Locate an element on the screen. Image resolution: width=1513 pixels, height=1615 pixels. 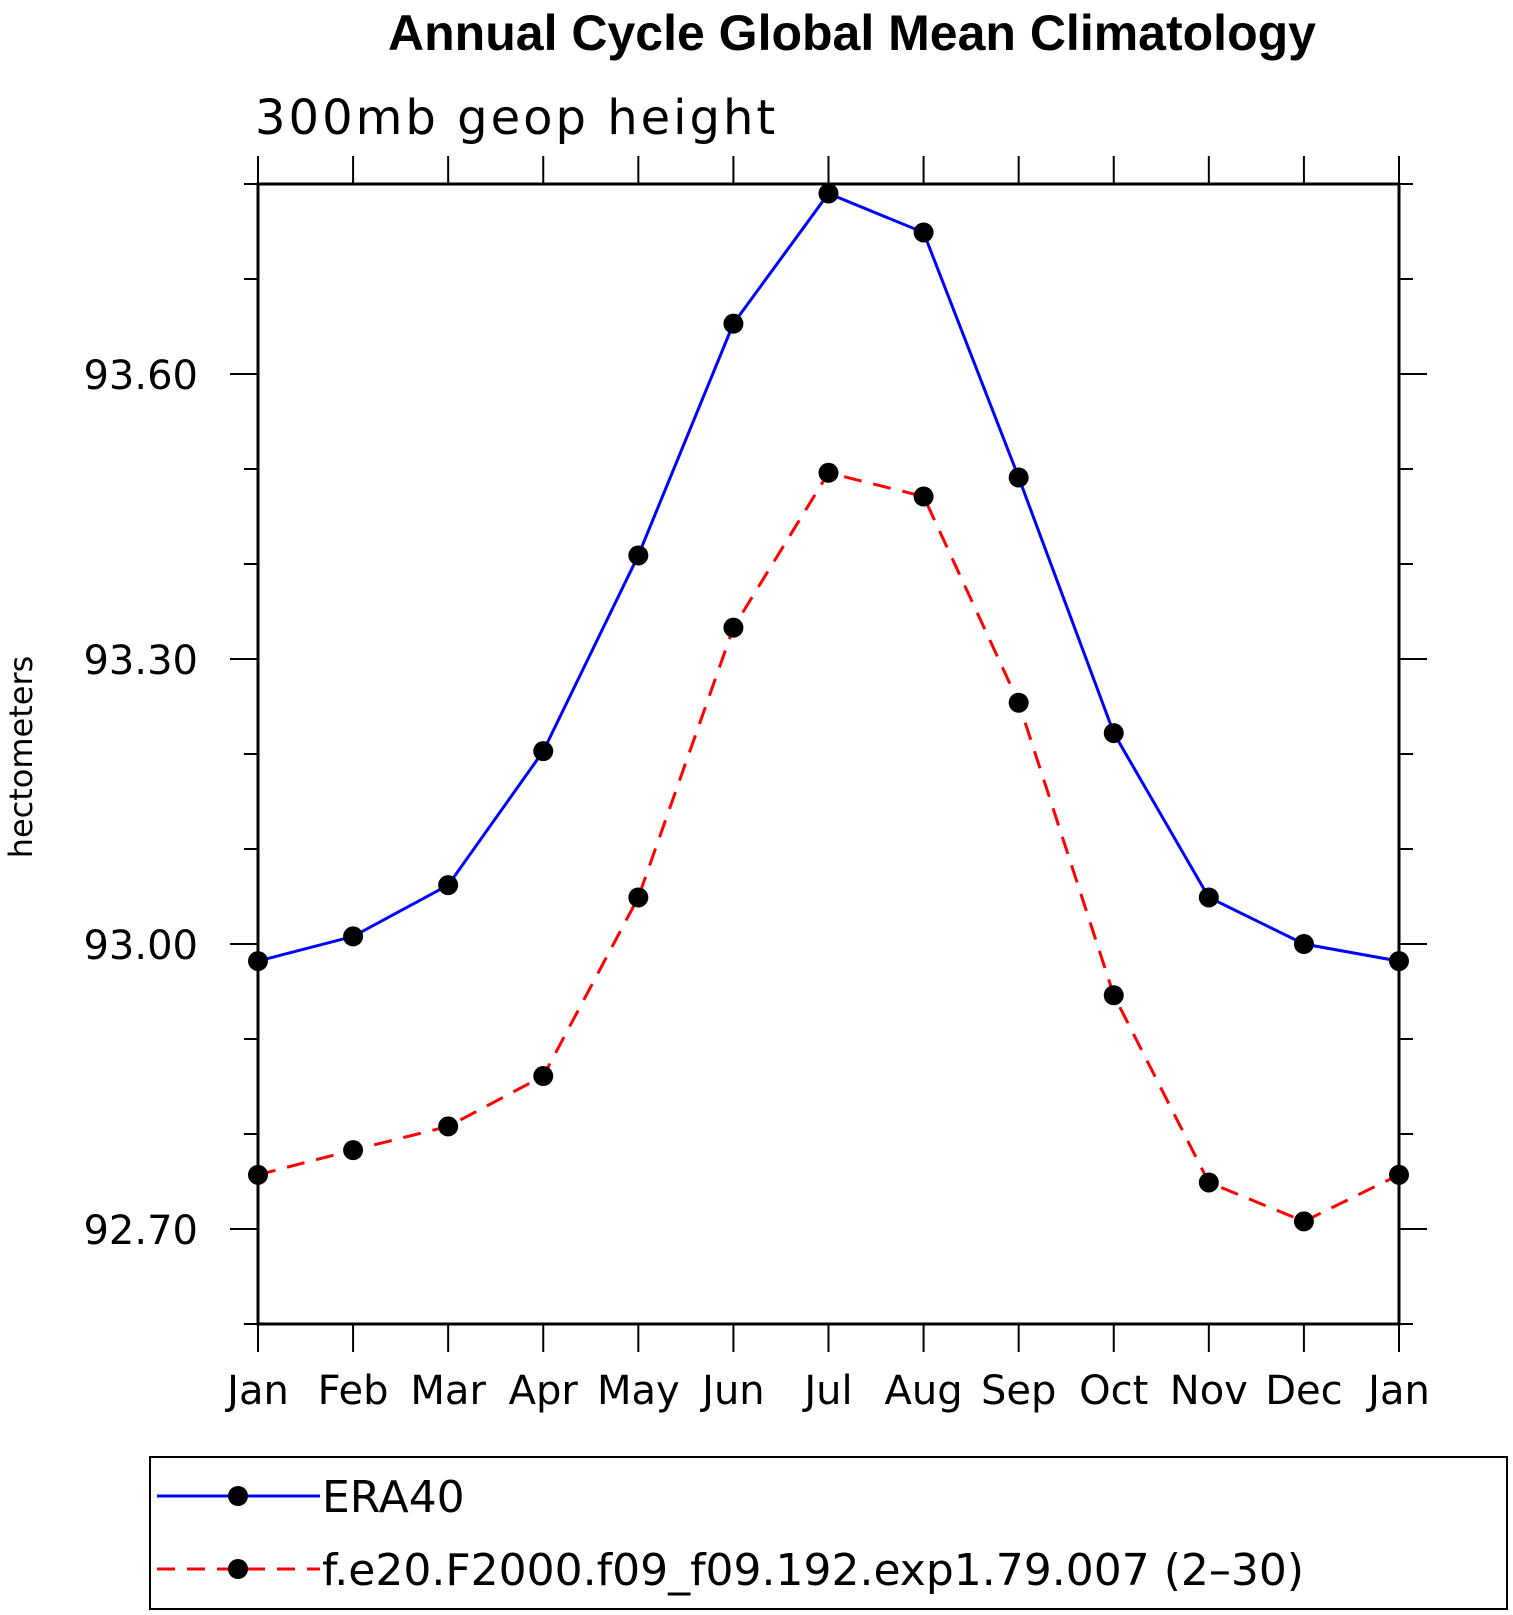
chart-title: Annual Cycle Global Mean Climatology is located at coordinates (852, 33).